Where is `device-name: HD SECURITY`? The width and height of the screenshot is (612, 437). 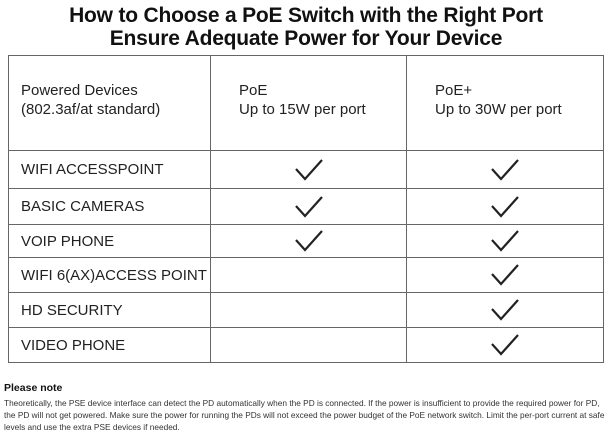 device-name: HD SECURITY is located at coordinates (109, 310).